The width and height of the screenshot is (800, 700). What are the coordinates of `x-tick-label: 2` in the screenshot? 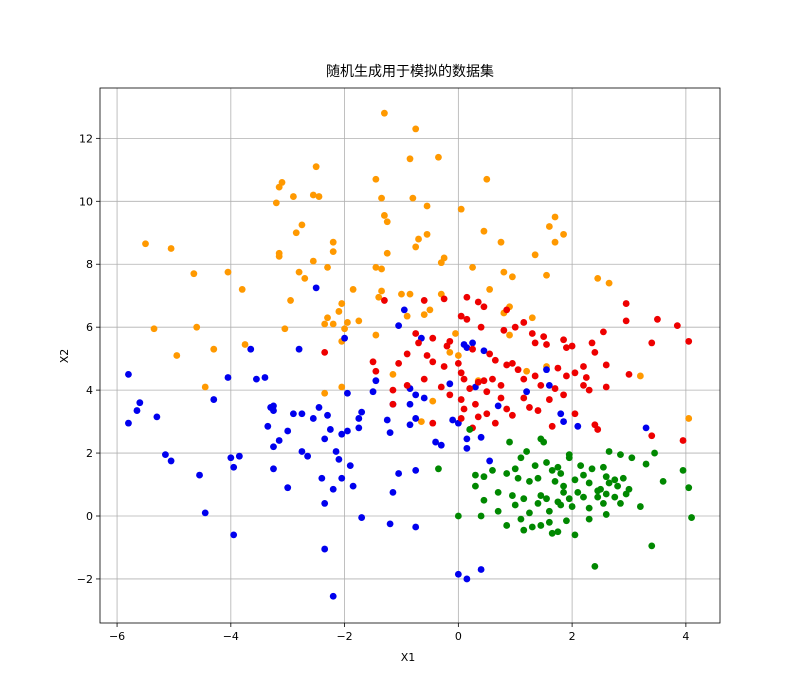 It's located at (572, 636).